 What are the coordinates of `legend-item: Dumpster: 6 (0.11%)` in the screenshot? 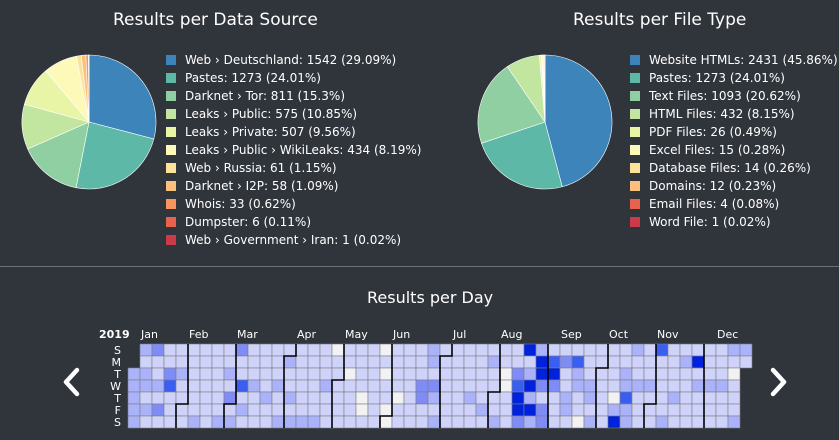 It's located at (293, 222).